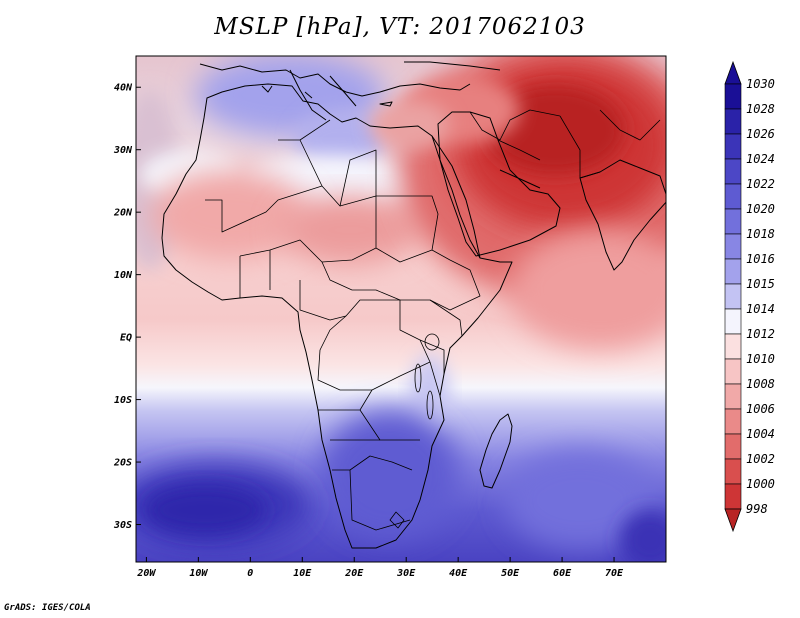 The height and width of the screenshot is (618, 800). What do you see at coordinates (760, 109) in the screenshot?
I see `colorbar-label: 1028` at bounding box center [760, 109].